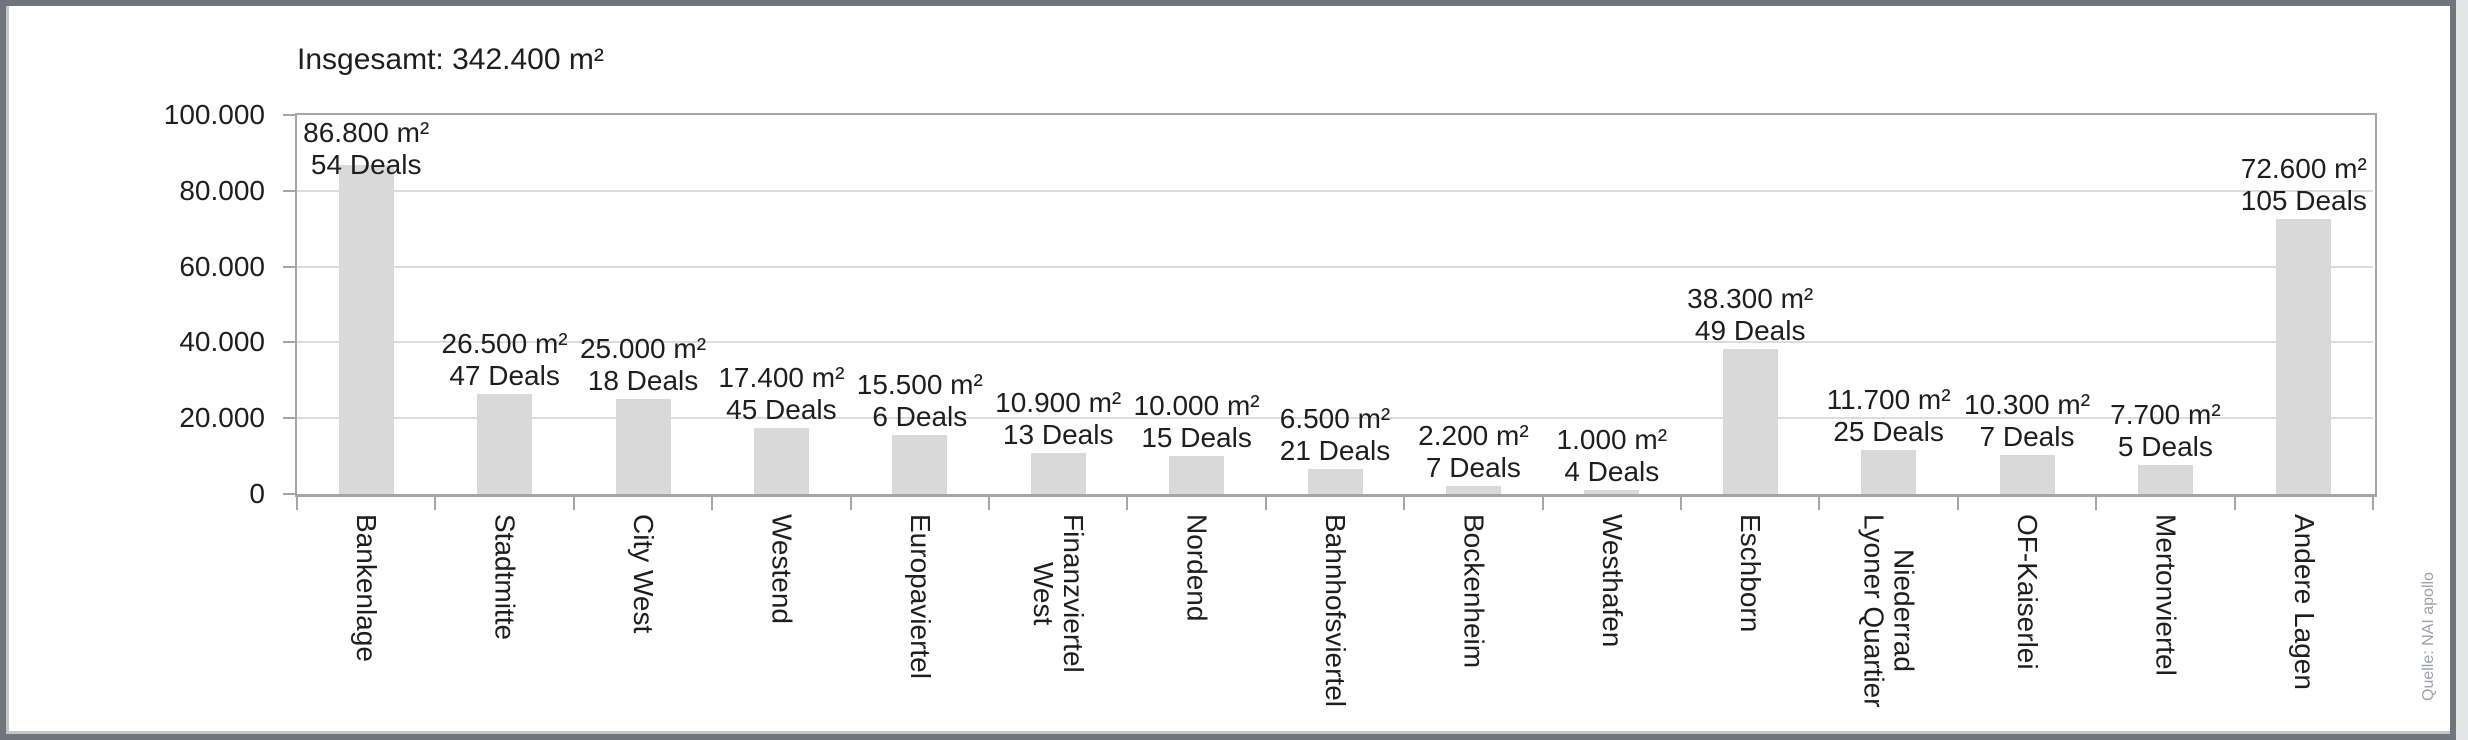  I want to click on area-label: 15.500 m², so click(919, 385).